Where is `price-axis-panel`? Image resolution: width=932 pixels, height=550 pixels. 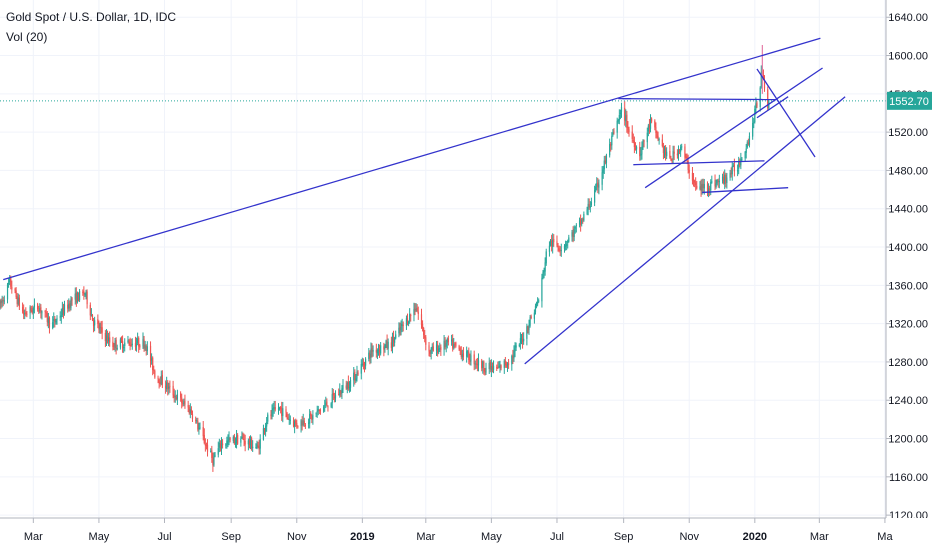
price-axis-panel is located at coordinates (909, 259).